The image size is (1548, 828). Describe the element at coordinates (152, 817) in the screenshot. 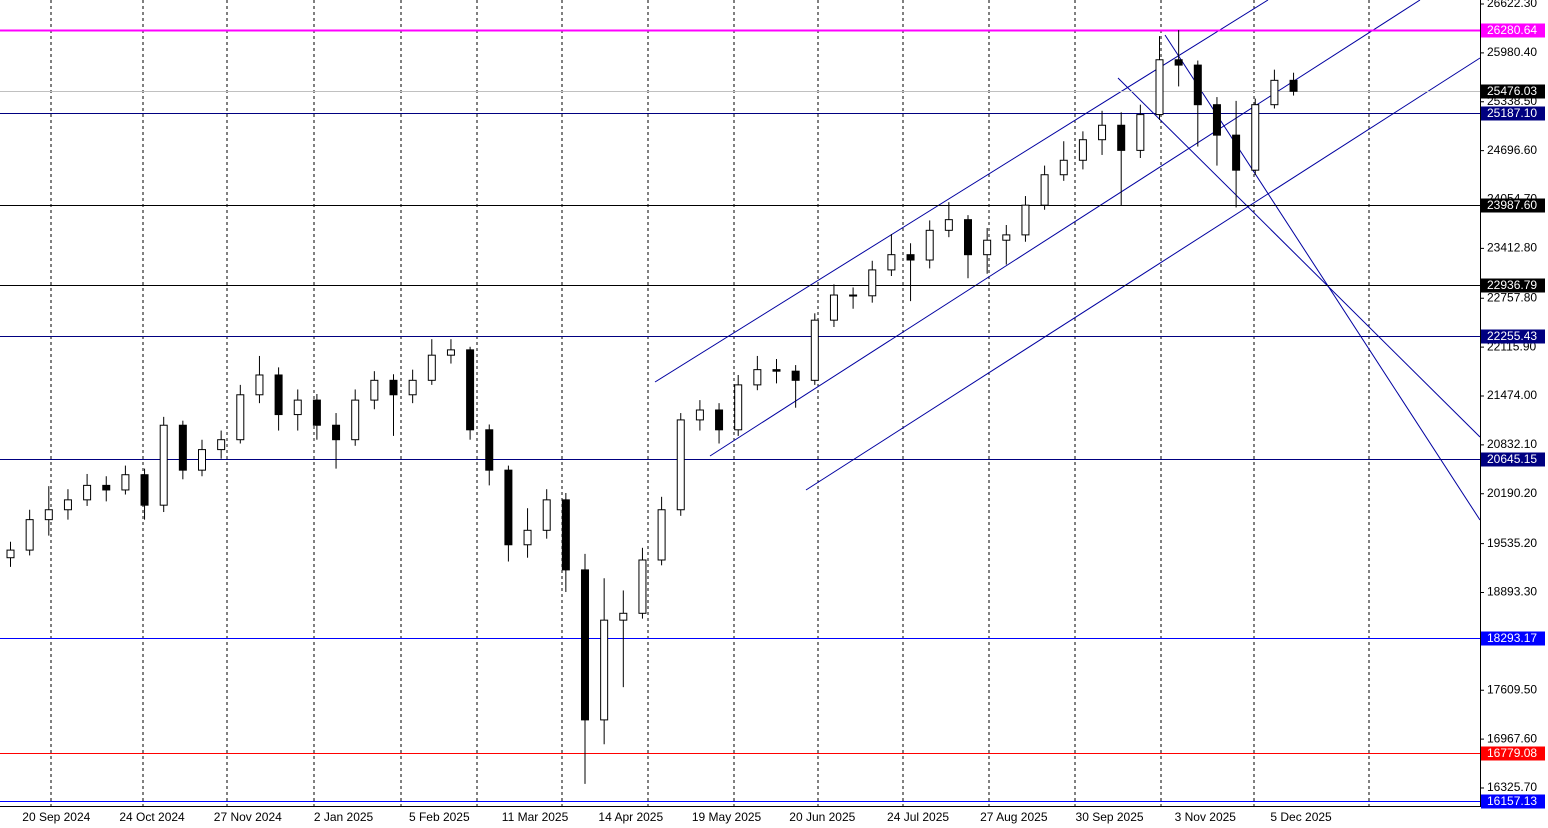

I see `x-tick-label: 24 Oct 2024` at that location.